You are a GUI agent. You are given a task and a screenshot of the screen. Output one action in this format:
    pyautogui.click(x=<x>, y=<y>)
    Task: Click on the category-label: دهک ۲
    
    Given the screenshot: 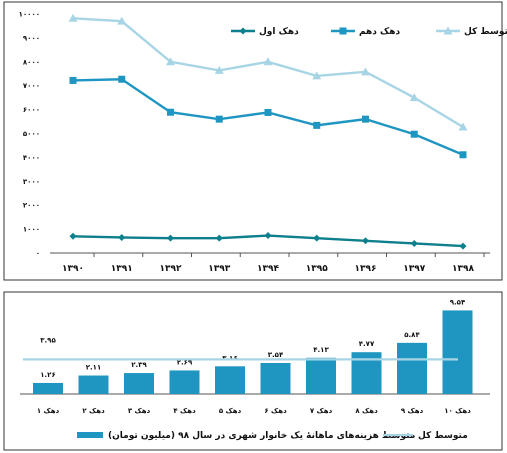 What is the action you would take?
    pyautogui.click(x=93, y=411)
    